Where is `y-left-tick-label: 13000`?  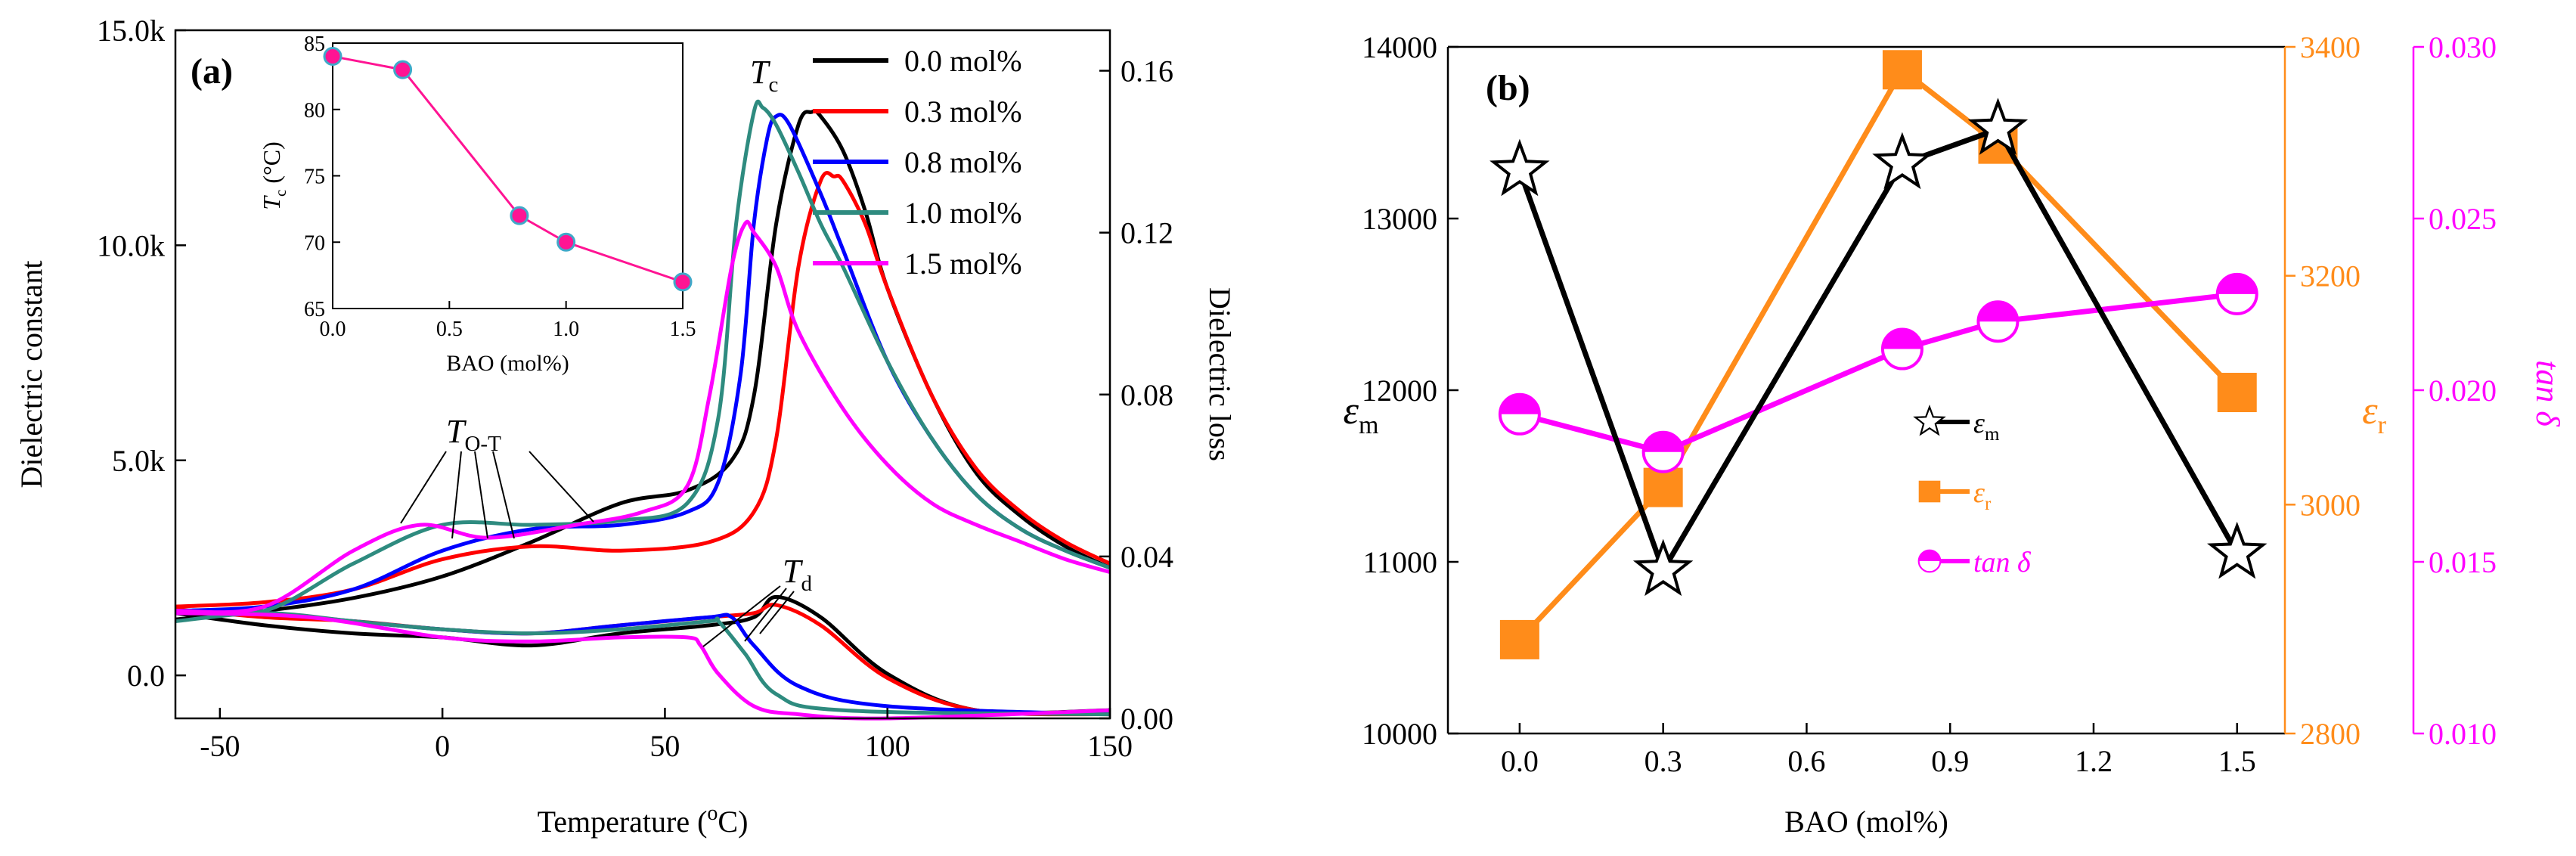
y-left-tick-label: 13000 is located at coordinates (1400, 219).